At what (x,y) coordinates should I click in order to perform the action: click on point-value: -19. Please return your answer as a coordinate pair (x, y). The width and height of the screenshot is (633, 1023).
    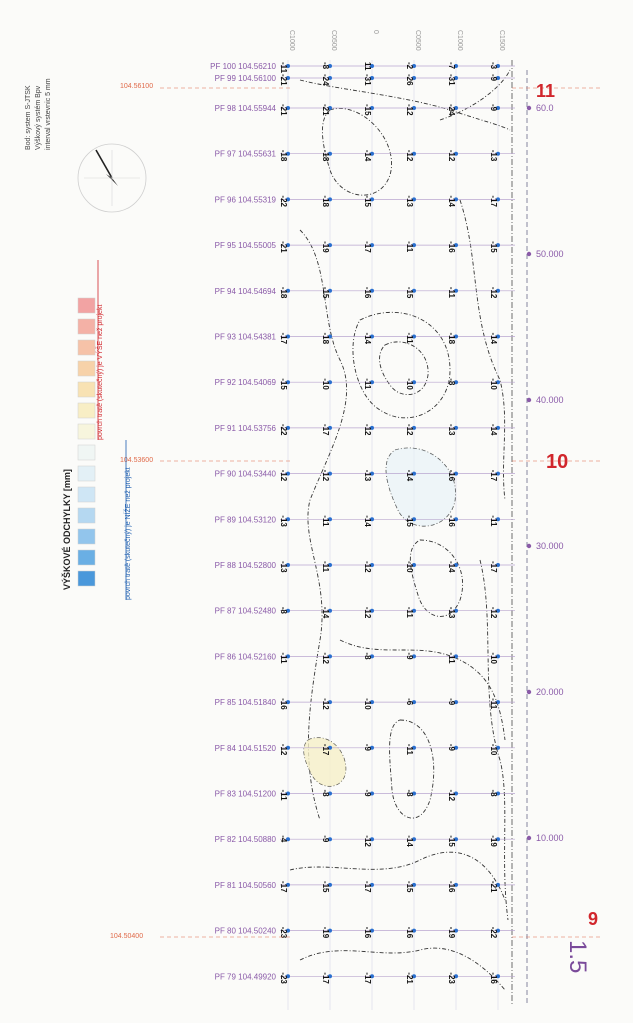
    Looking at the image, I should click on (325, 247).